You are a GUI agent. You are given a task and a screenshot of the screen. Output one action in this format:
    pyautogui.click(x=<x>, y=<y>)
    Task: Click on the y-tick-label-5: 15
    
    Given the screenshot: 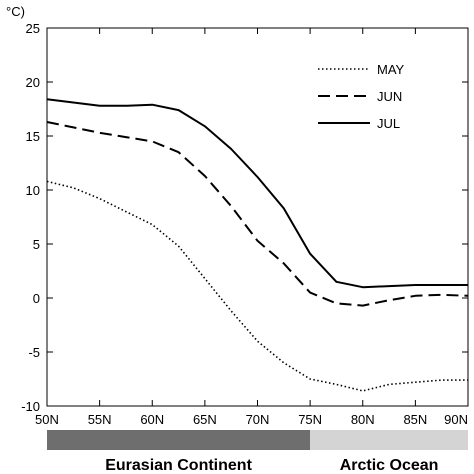 What is the action you would take?
    pyautogui.click(x=33, y=136)
    